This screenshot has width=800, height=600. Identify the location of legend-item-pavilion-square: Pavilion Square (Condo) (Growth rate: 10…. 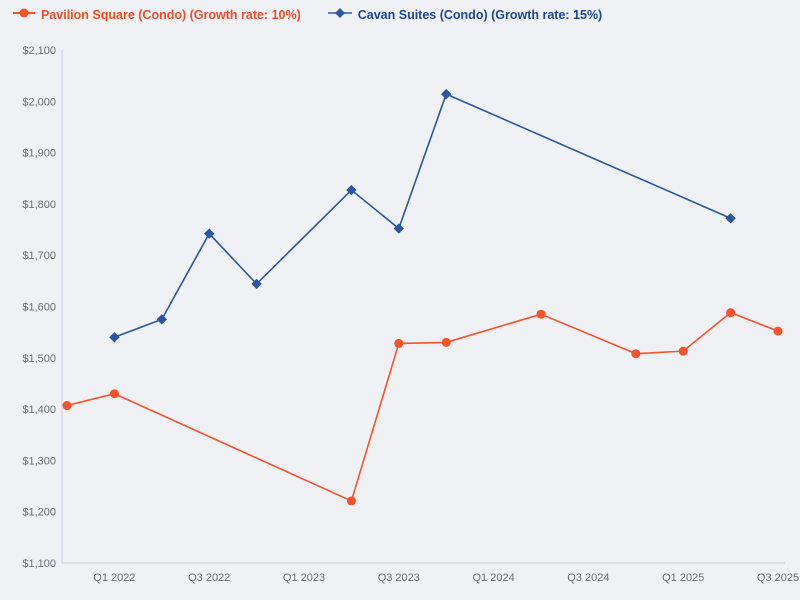
(157, 15).